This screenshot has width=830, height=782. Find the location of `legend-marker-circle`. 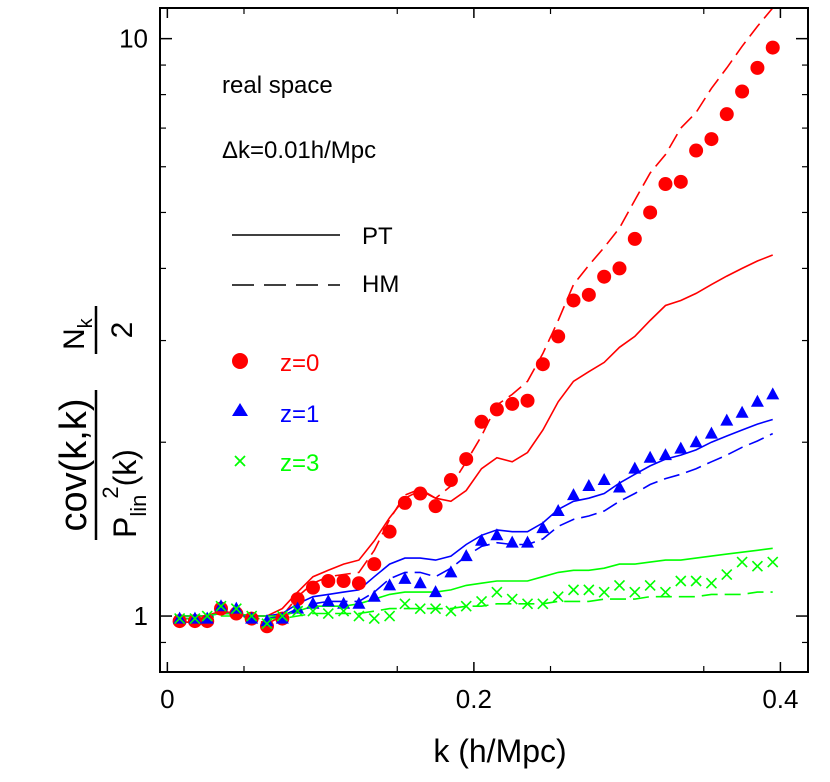

legend-marker-circle is located at coordinates (240, 361).